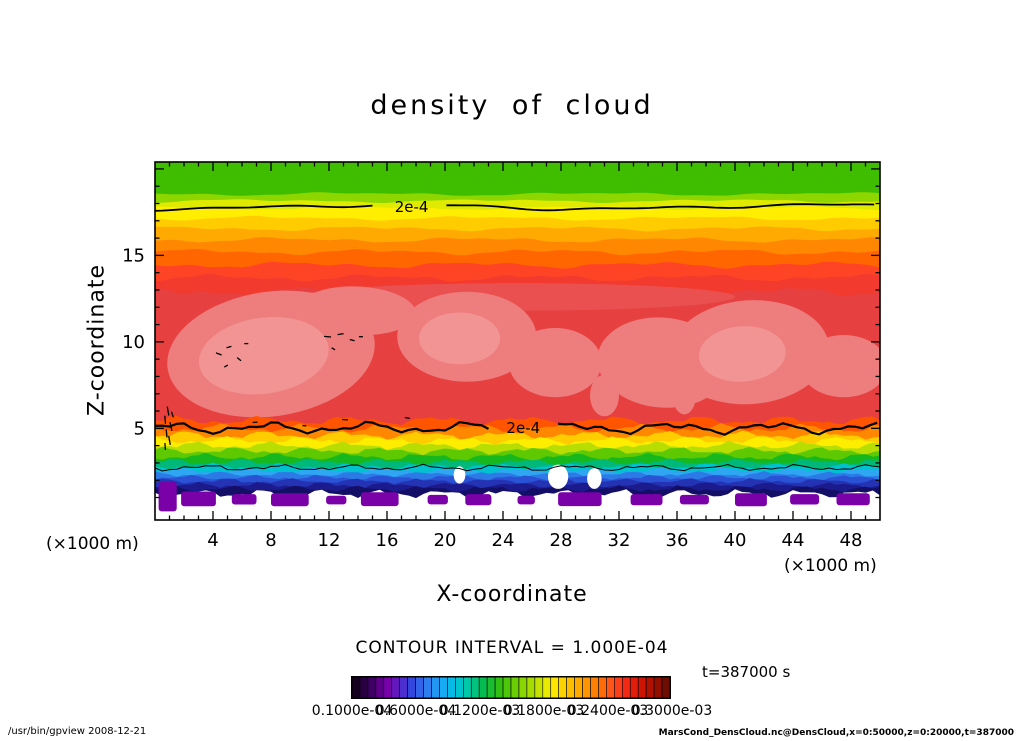 This screenshot has height=741, width=1024. Describe the element at coordinates (735, 540) in the screenshot. I see `x-tick-label: 40` at that location.